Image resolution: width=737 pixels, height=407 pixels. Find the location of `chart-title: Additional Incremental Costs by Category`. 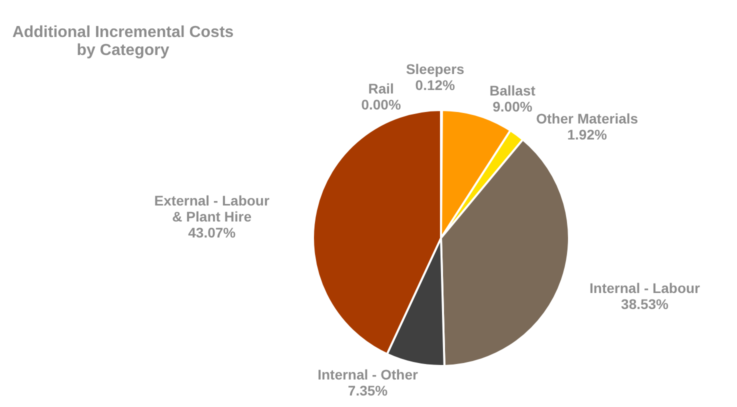

chart-title: Additional Incremental Costs by Category is located at coordinates (123, 41).